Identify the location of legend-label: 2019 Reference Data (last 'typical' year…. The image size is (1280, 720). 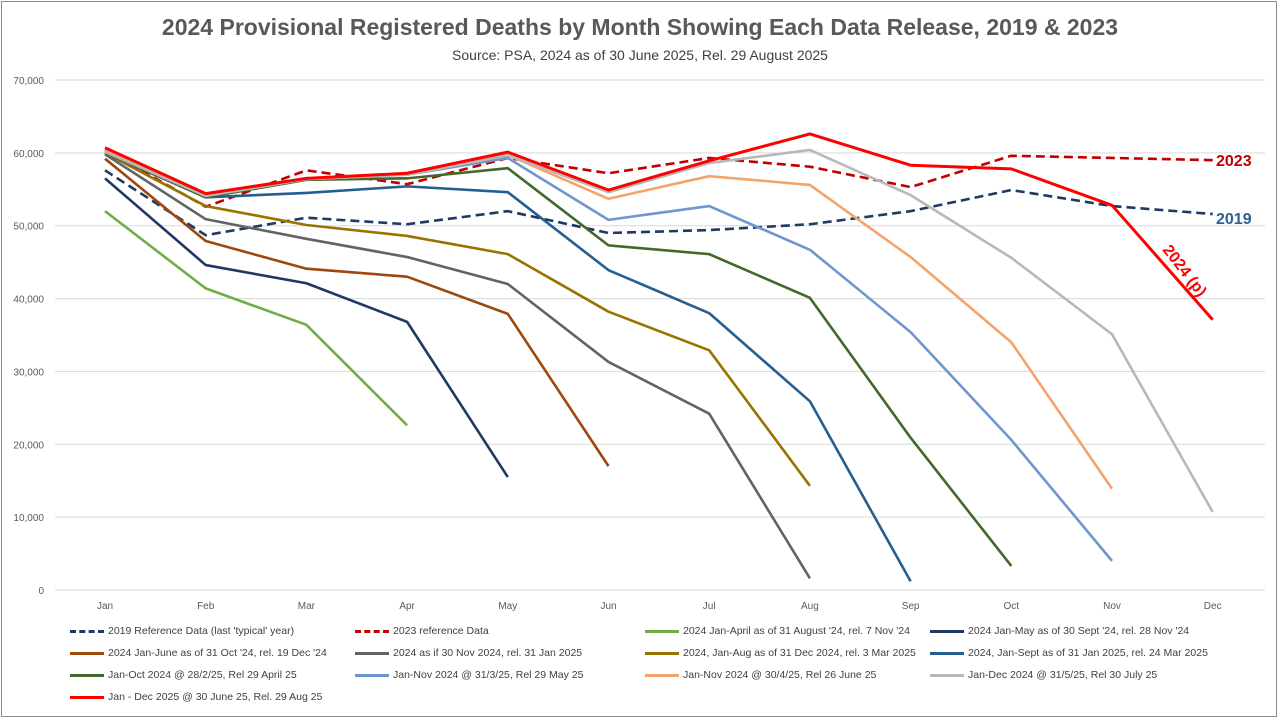
(201, 631).